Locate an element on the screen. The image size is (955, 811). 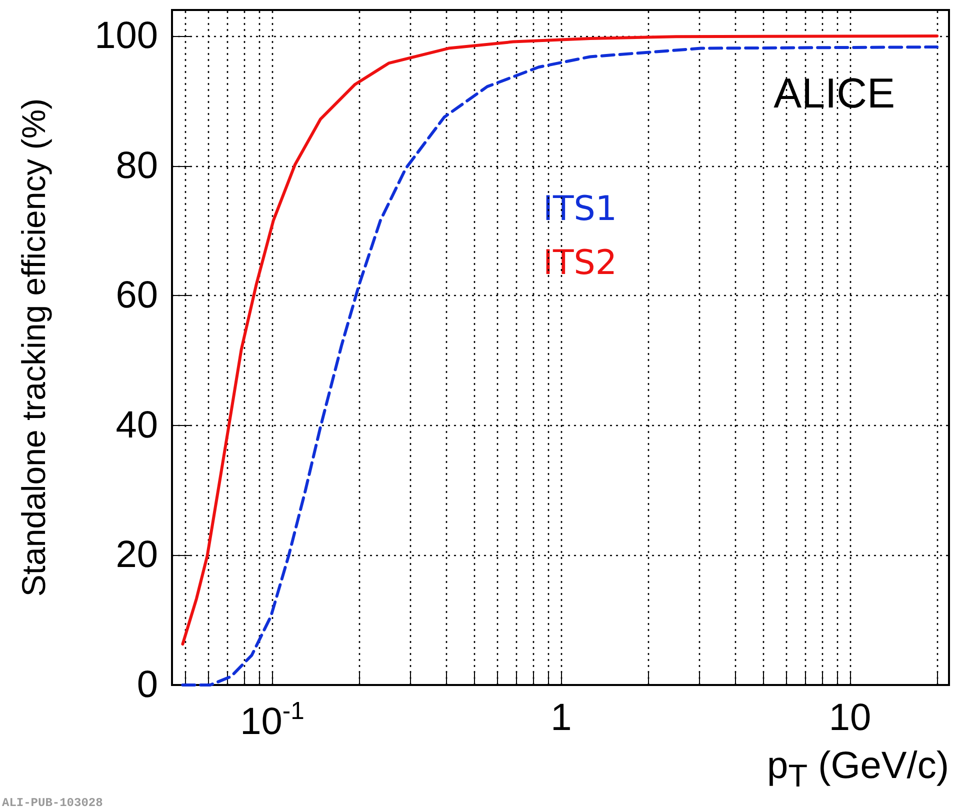
y-tick-label: 60 is located at coordinates (137, 295).